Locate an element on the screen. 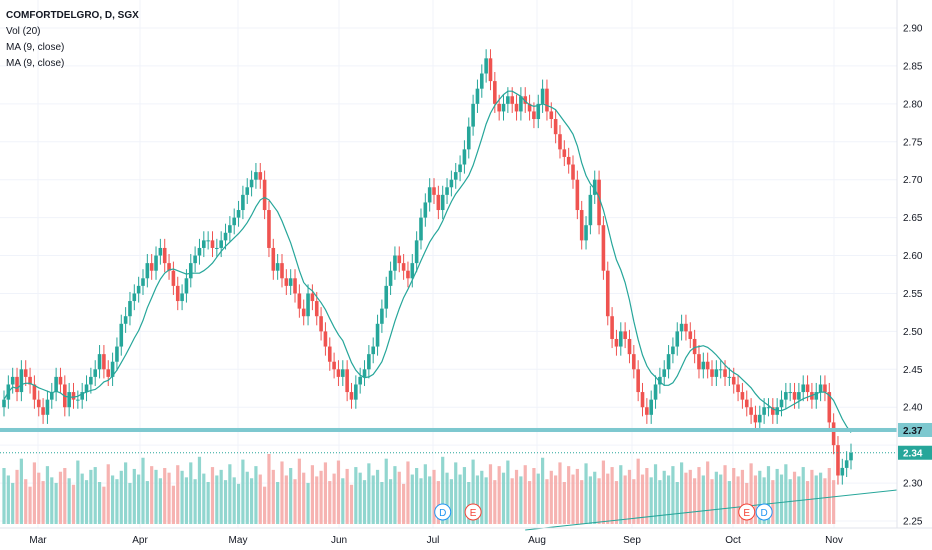  y-tick-label: 2.90 is located at coordinates (913, 29).